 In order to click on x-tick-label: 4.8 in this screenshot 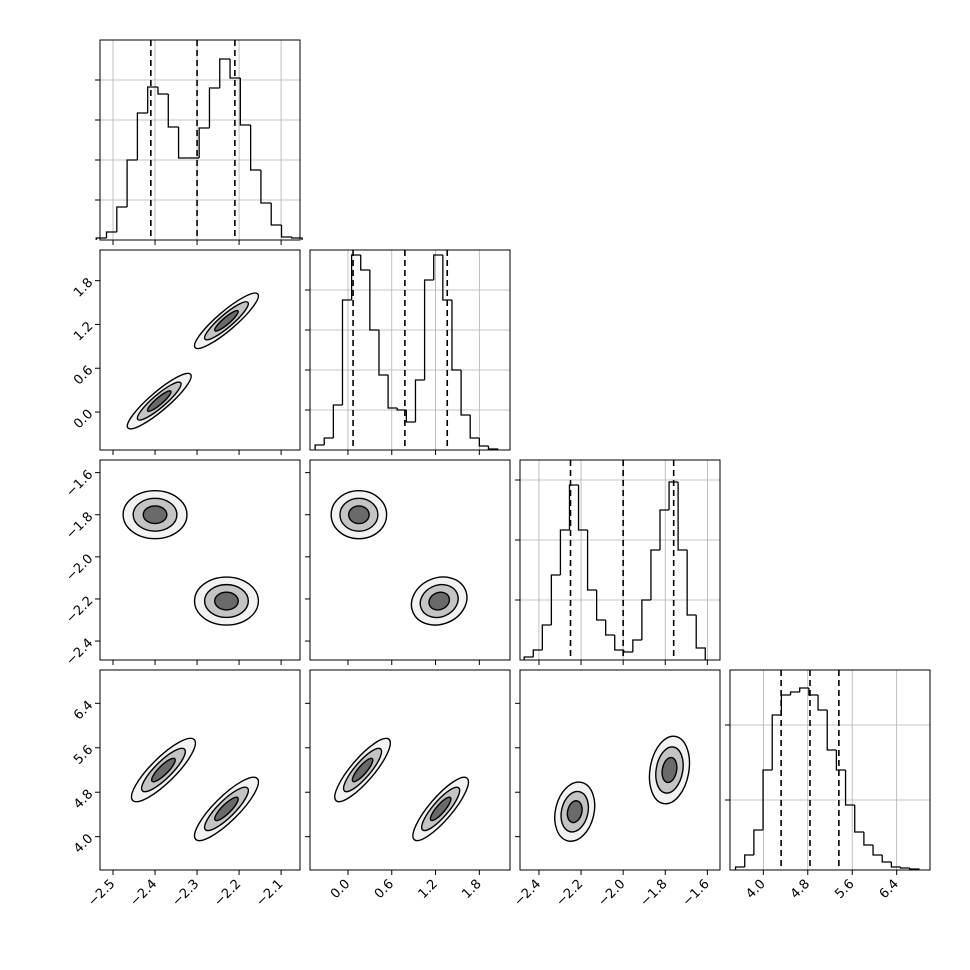, I will do `click(800, 889)`.